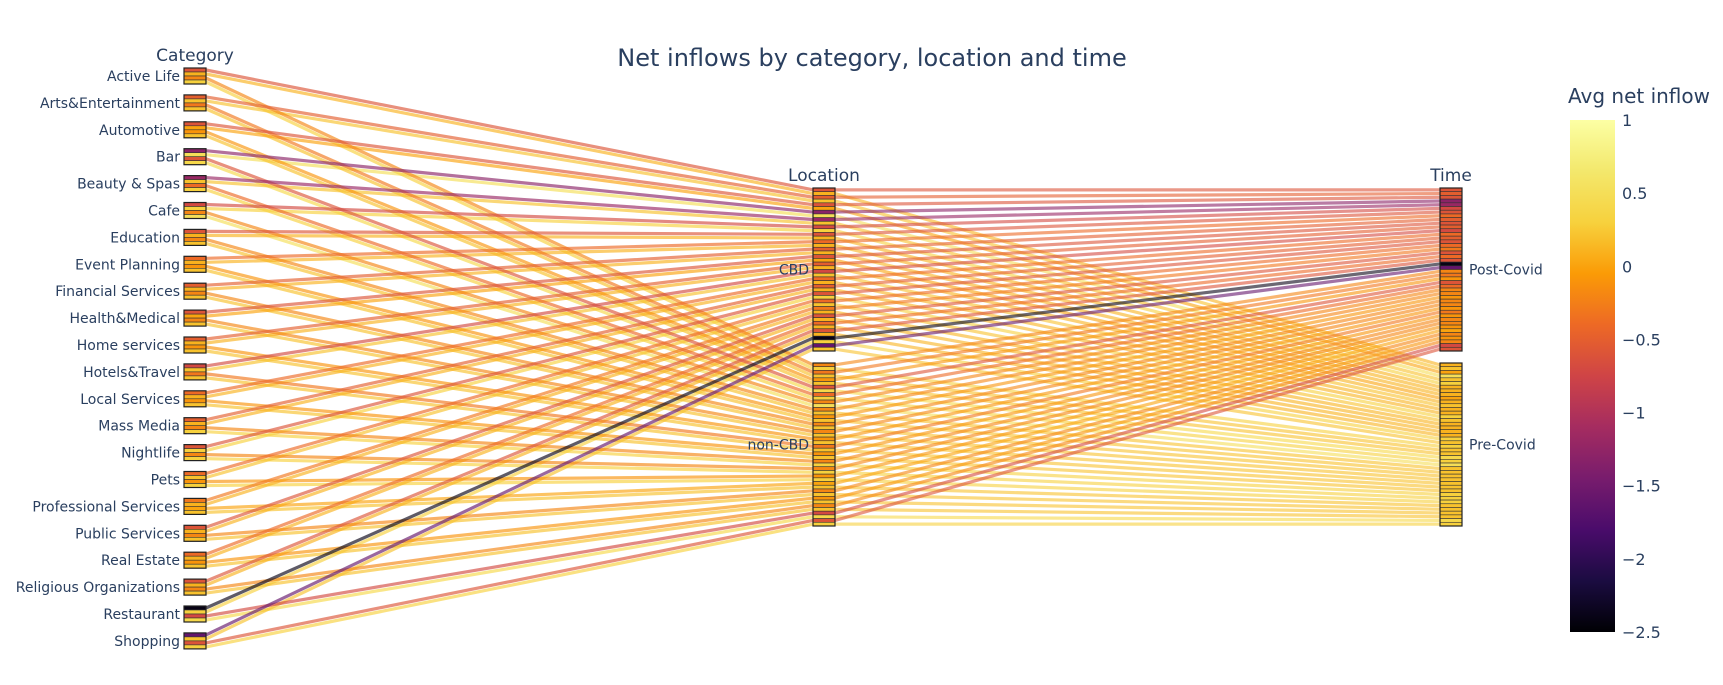 Image resolution: width=1723 pixels, height=685 pixels. Describe the element at coordinates (1451, 444) in the screenshot. I see `time-band-pre-covid` at that location.